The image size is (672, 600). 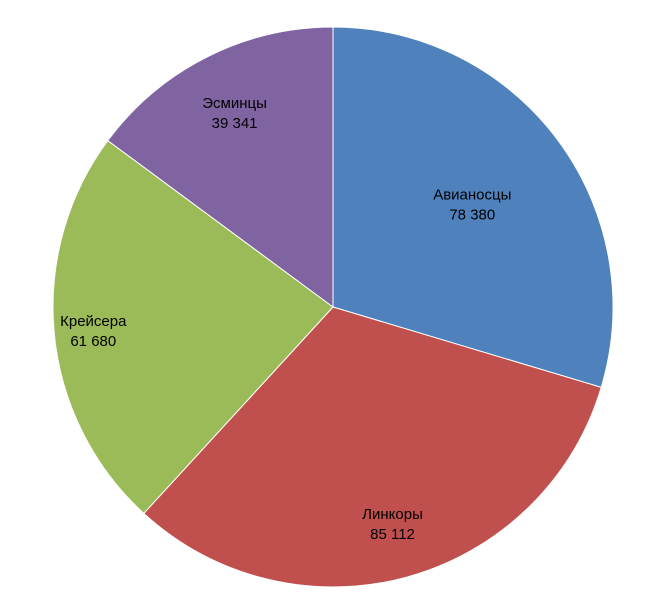 What do you see at coordinates (234, 103) in the screenshot?
I see `slice-label-4: Эсминцы` at bounding box center [234, 103].